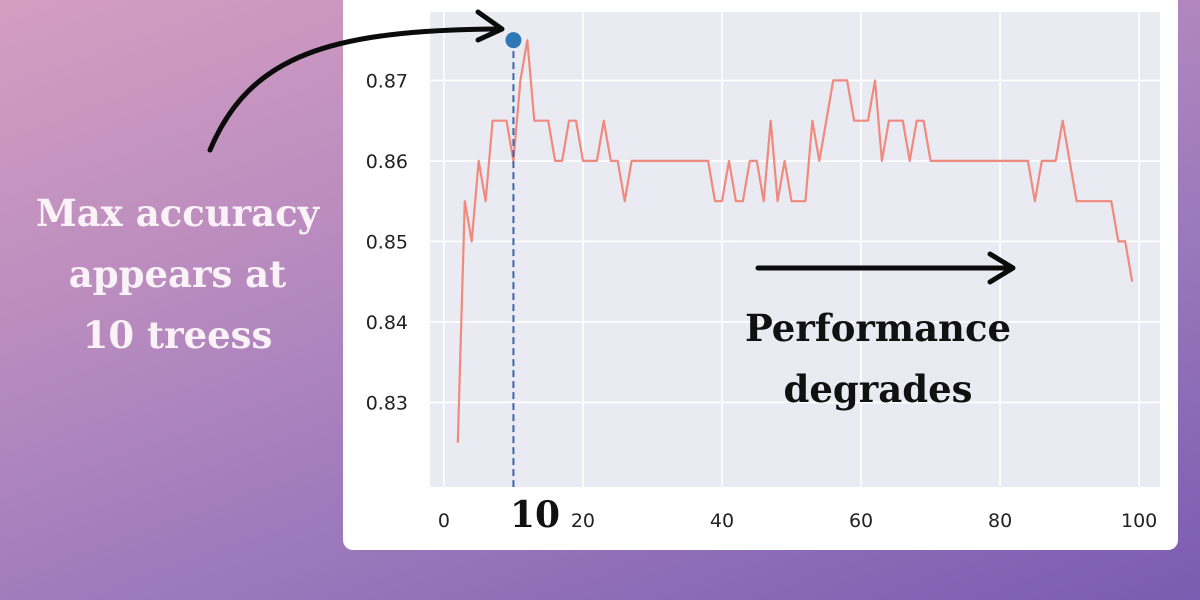 The width and height of the screenshot is (1200, 600). I want to click on y-tick-label: 0.87, so click(387, 81).